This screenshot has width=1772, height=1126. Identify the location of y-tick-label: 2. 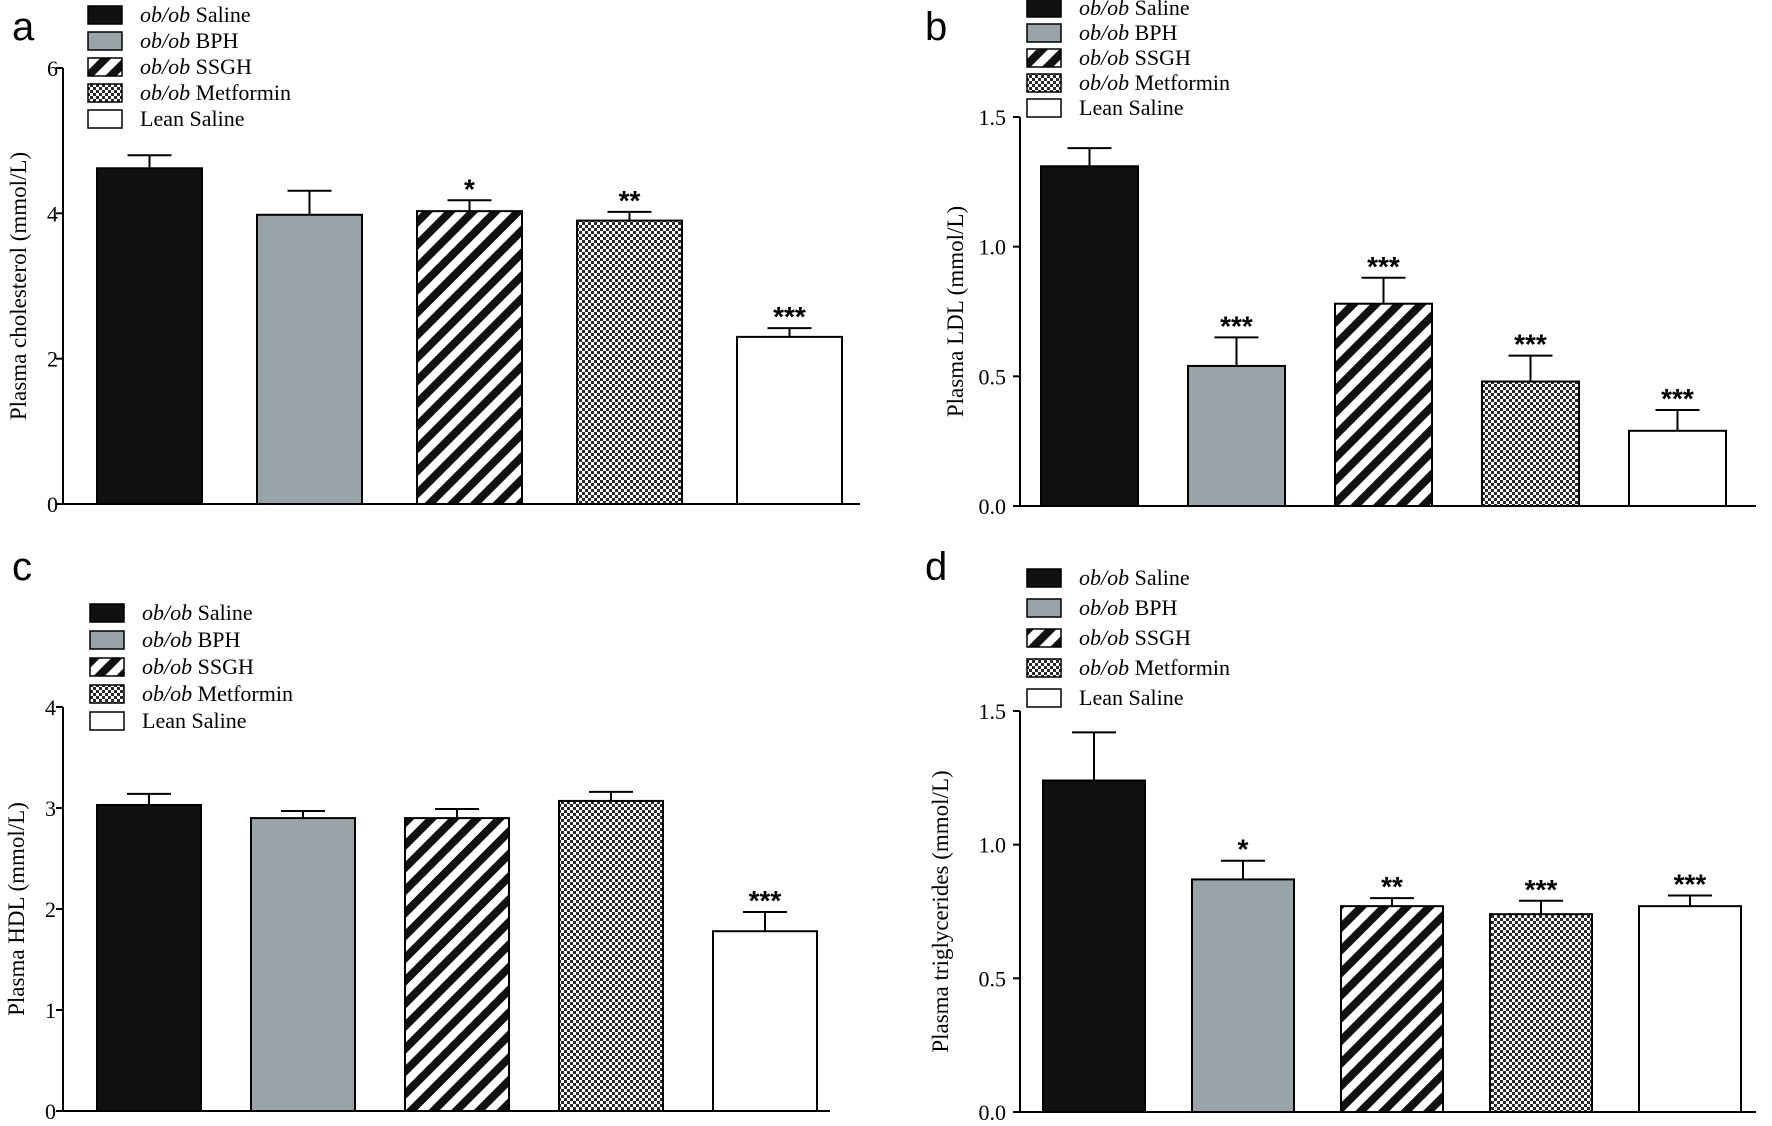
(50, 909).